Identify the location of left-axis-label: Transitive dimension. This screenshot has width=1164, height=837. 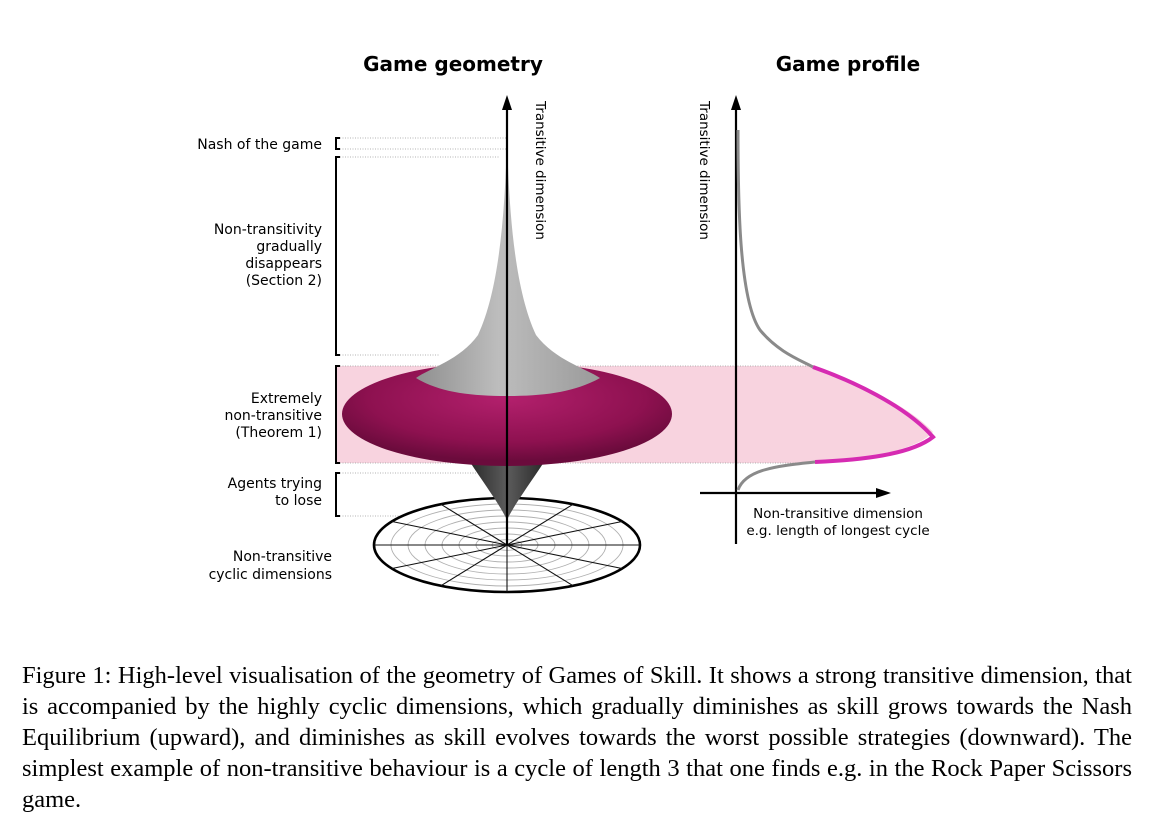
(540, 170).